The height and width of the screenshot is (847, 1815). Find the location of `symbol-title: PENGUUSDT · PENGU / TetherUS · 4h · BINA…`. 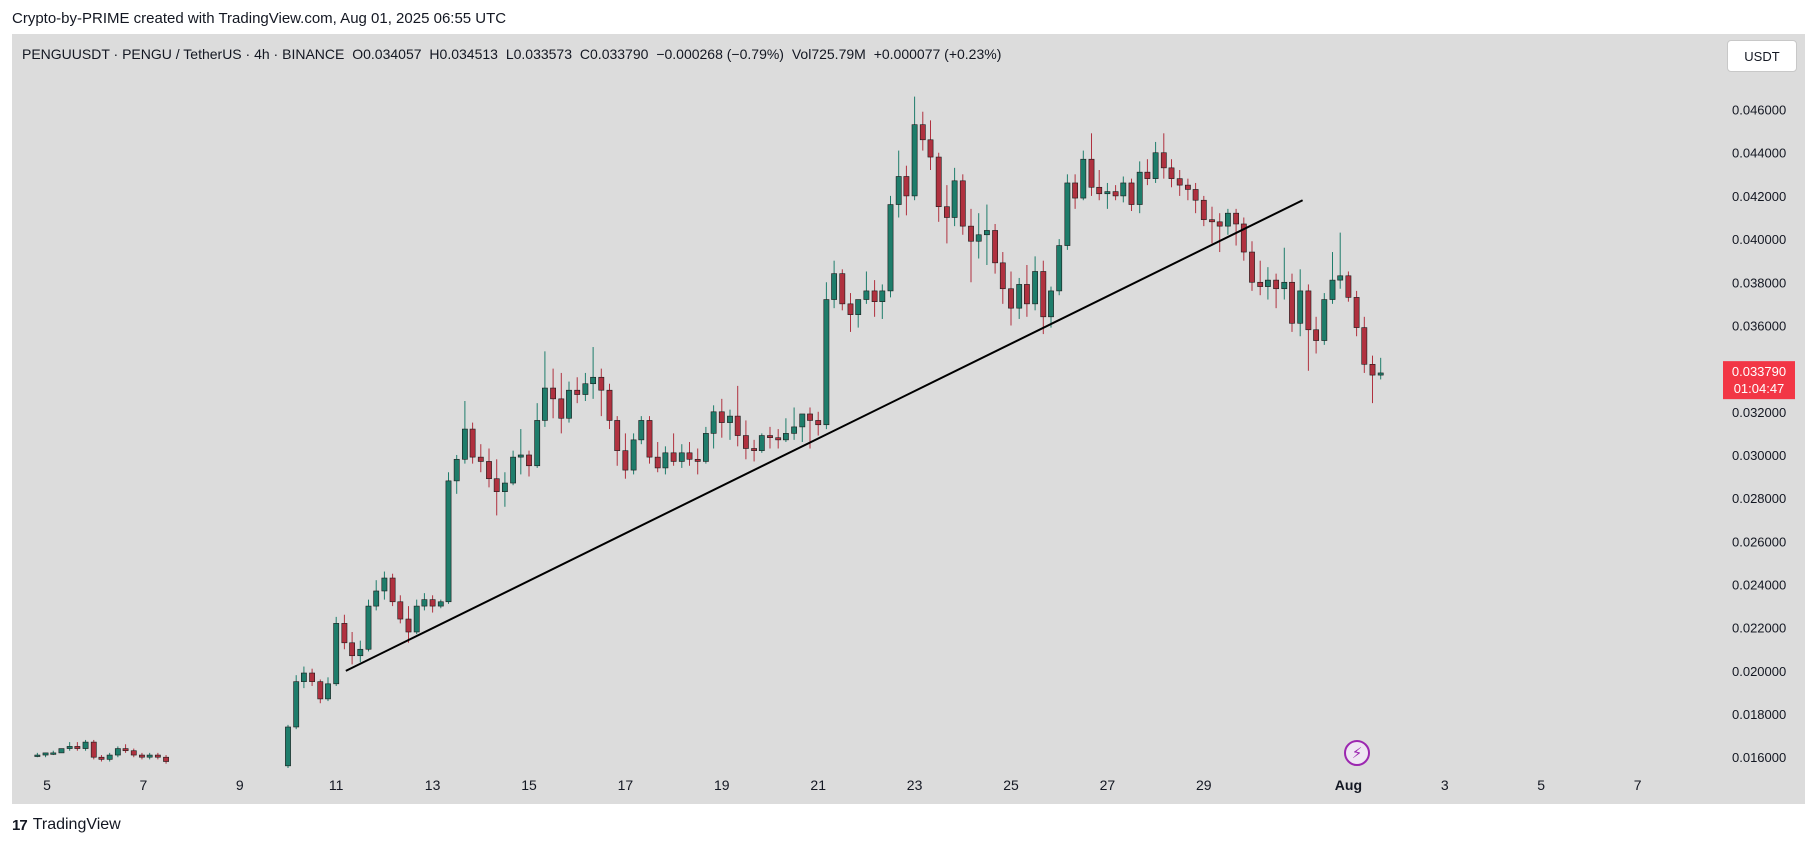

symbol-title: PENGUUSDT · PENGU / TetherUS · 4h · BINA… is located at coordinates (183, 54).